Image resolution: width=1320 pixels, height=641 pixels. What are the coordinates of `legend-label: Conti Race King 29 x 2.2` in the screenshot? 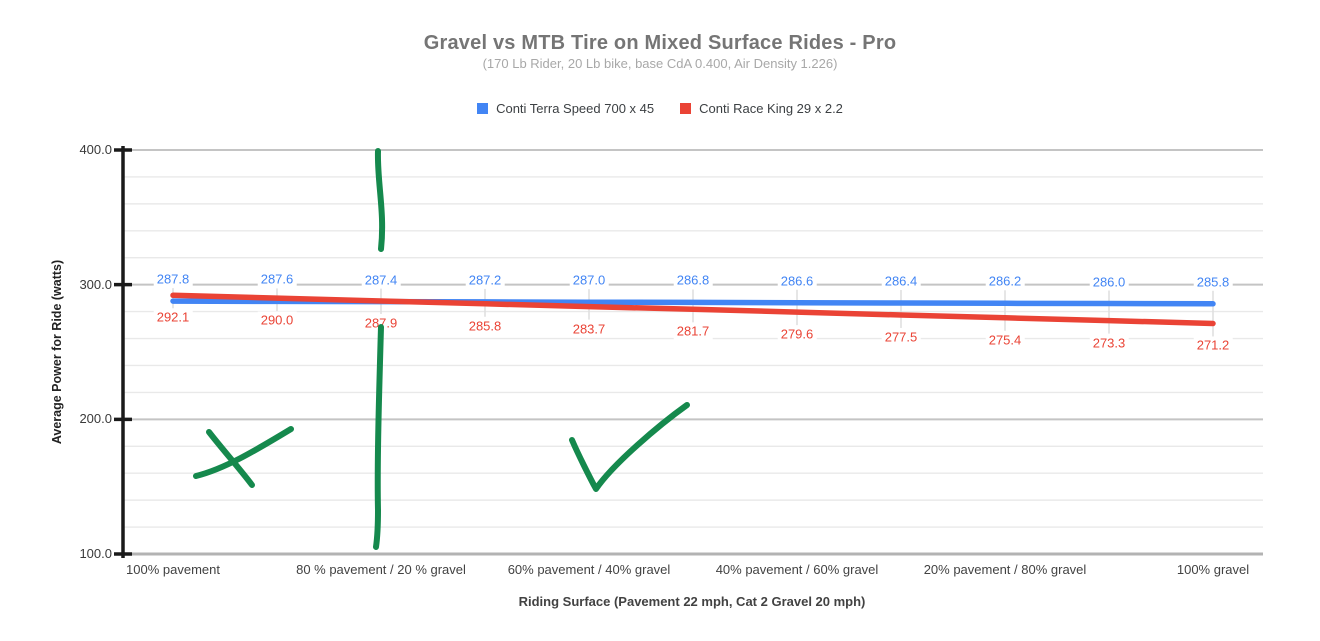 It's located at (771, 108).